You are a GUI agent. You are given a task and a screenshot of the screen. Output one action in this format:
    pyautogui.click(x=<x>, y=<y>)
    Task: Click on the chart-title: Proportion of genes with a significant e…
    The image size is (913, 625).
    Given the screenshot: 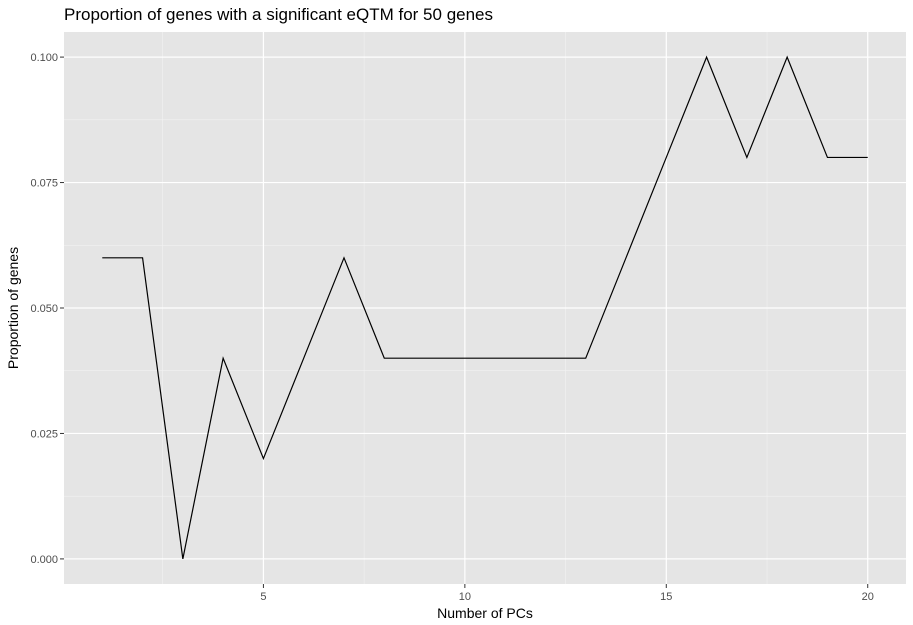 What is the action you would take?
    pyautogui.click(x=278, y=14)
    